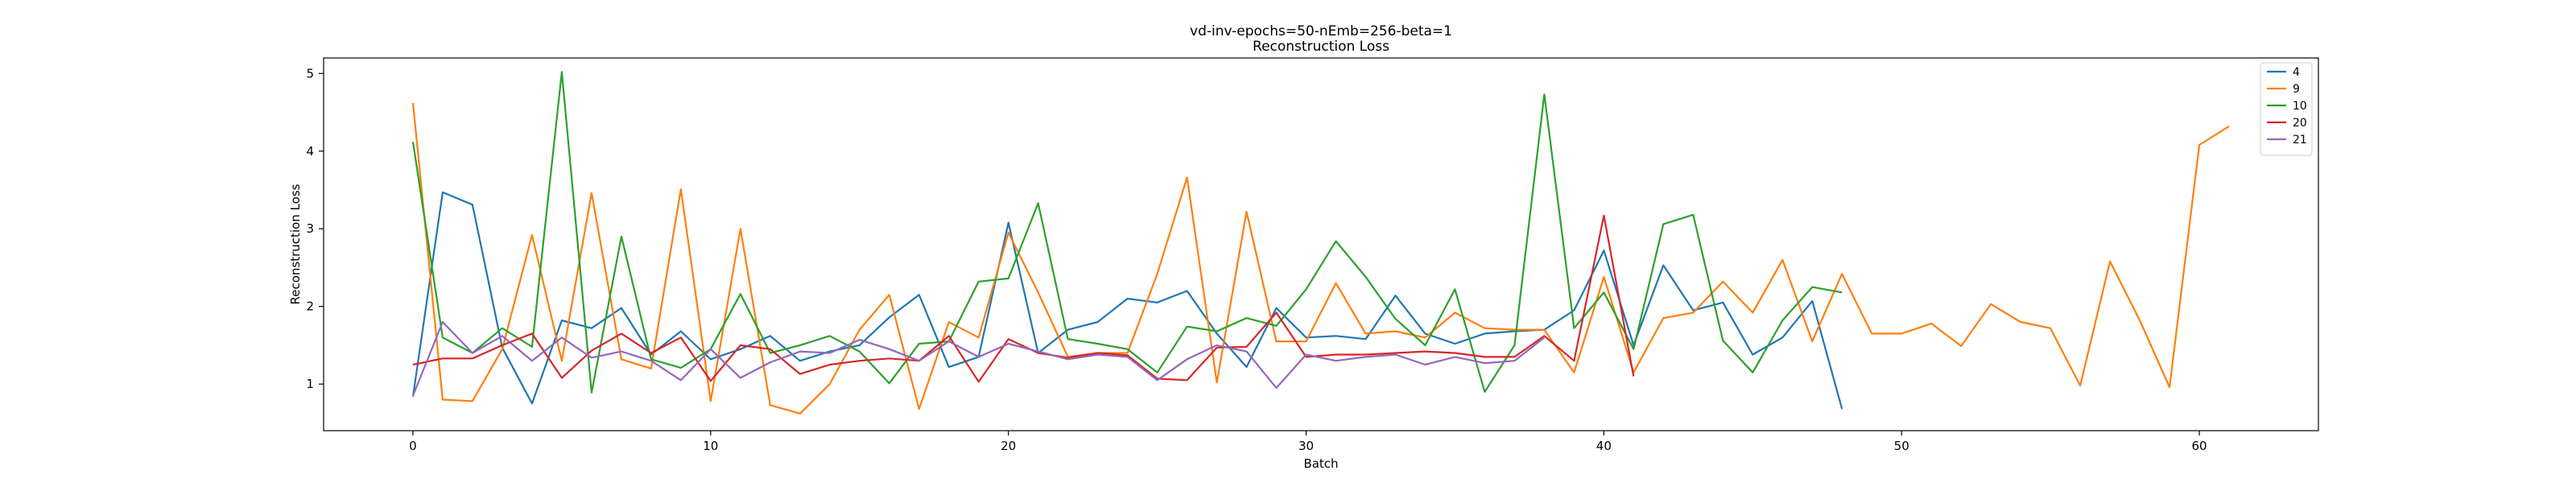  What do you see at coordinates (1321, 47) in the screenshot?
I see `chart-subtitle: Reconstruction Loss` at bounding box center [1321, 47].